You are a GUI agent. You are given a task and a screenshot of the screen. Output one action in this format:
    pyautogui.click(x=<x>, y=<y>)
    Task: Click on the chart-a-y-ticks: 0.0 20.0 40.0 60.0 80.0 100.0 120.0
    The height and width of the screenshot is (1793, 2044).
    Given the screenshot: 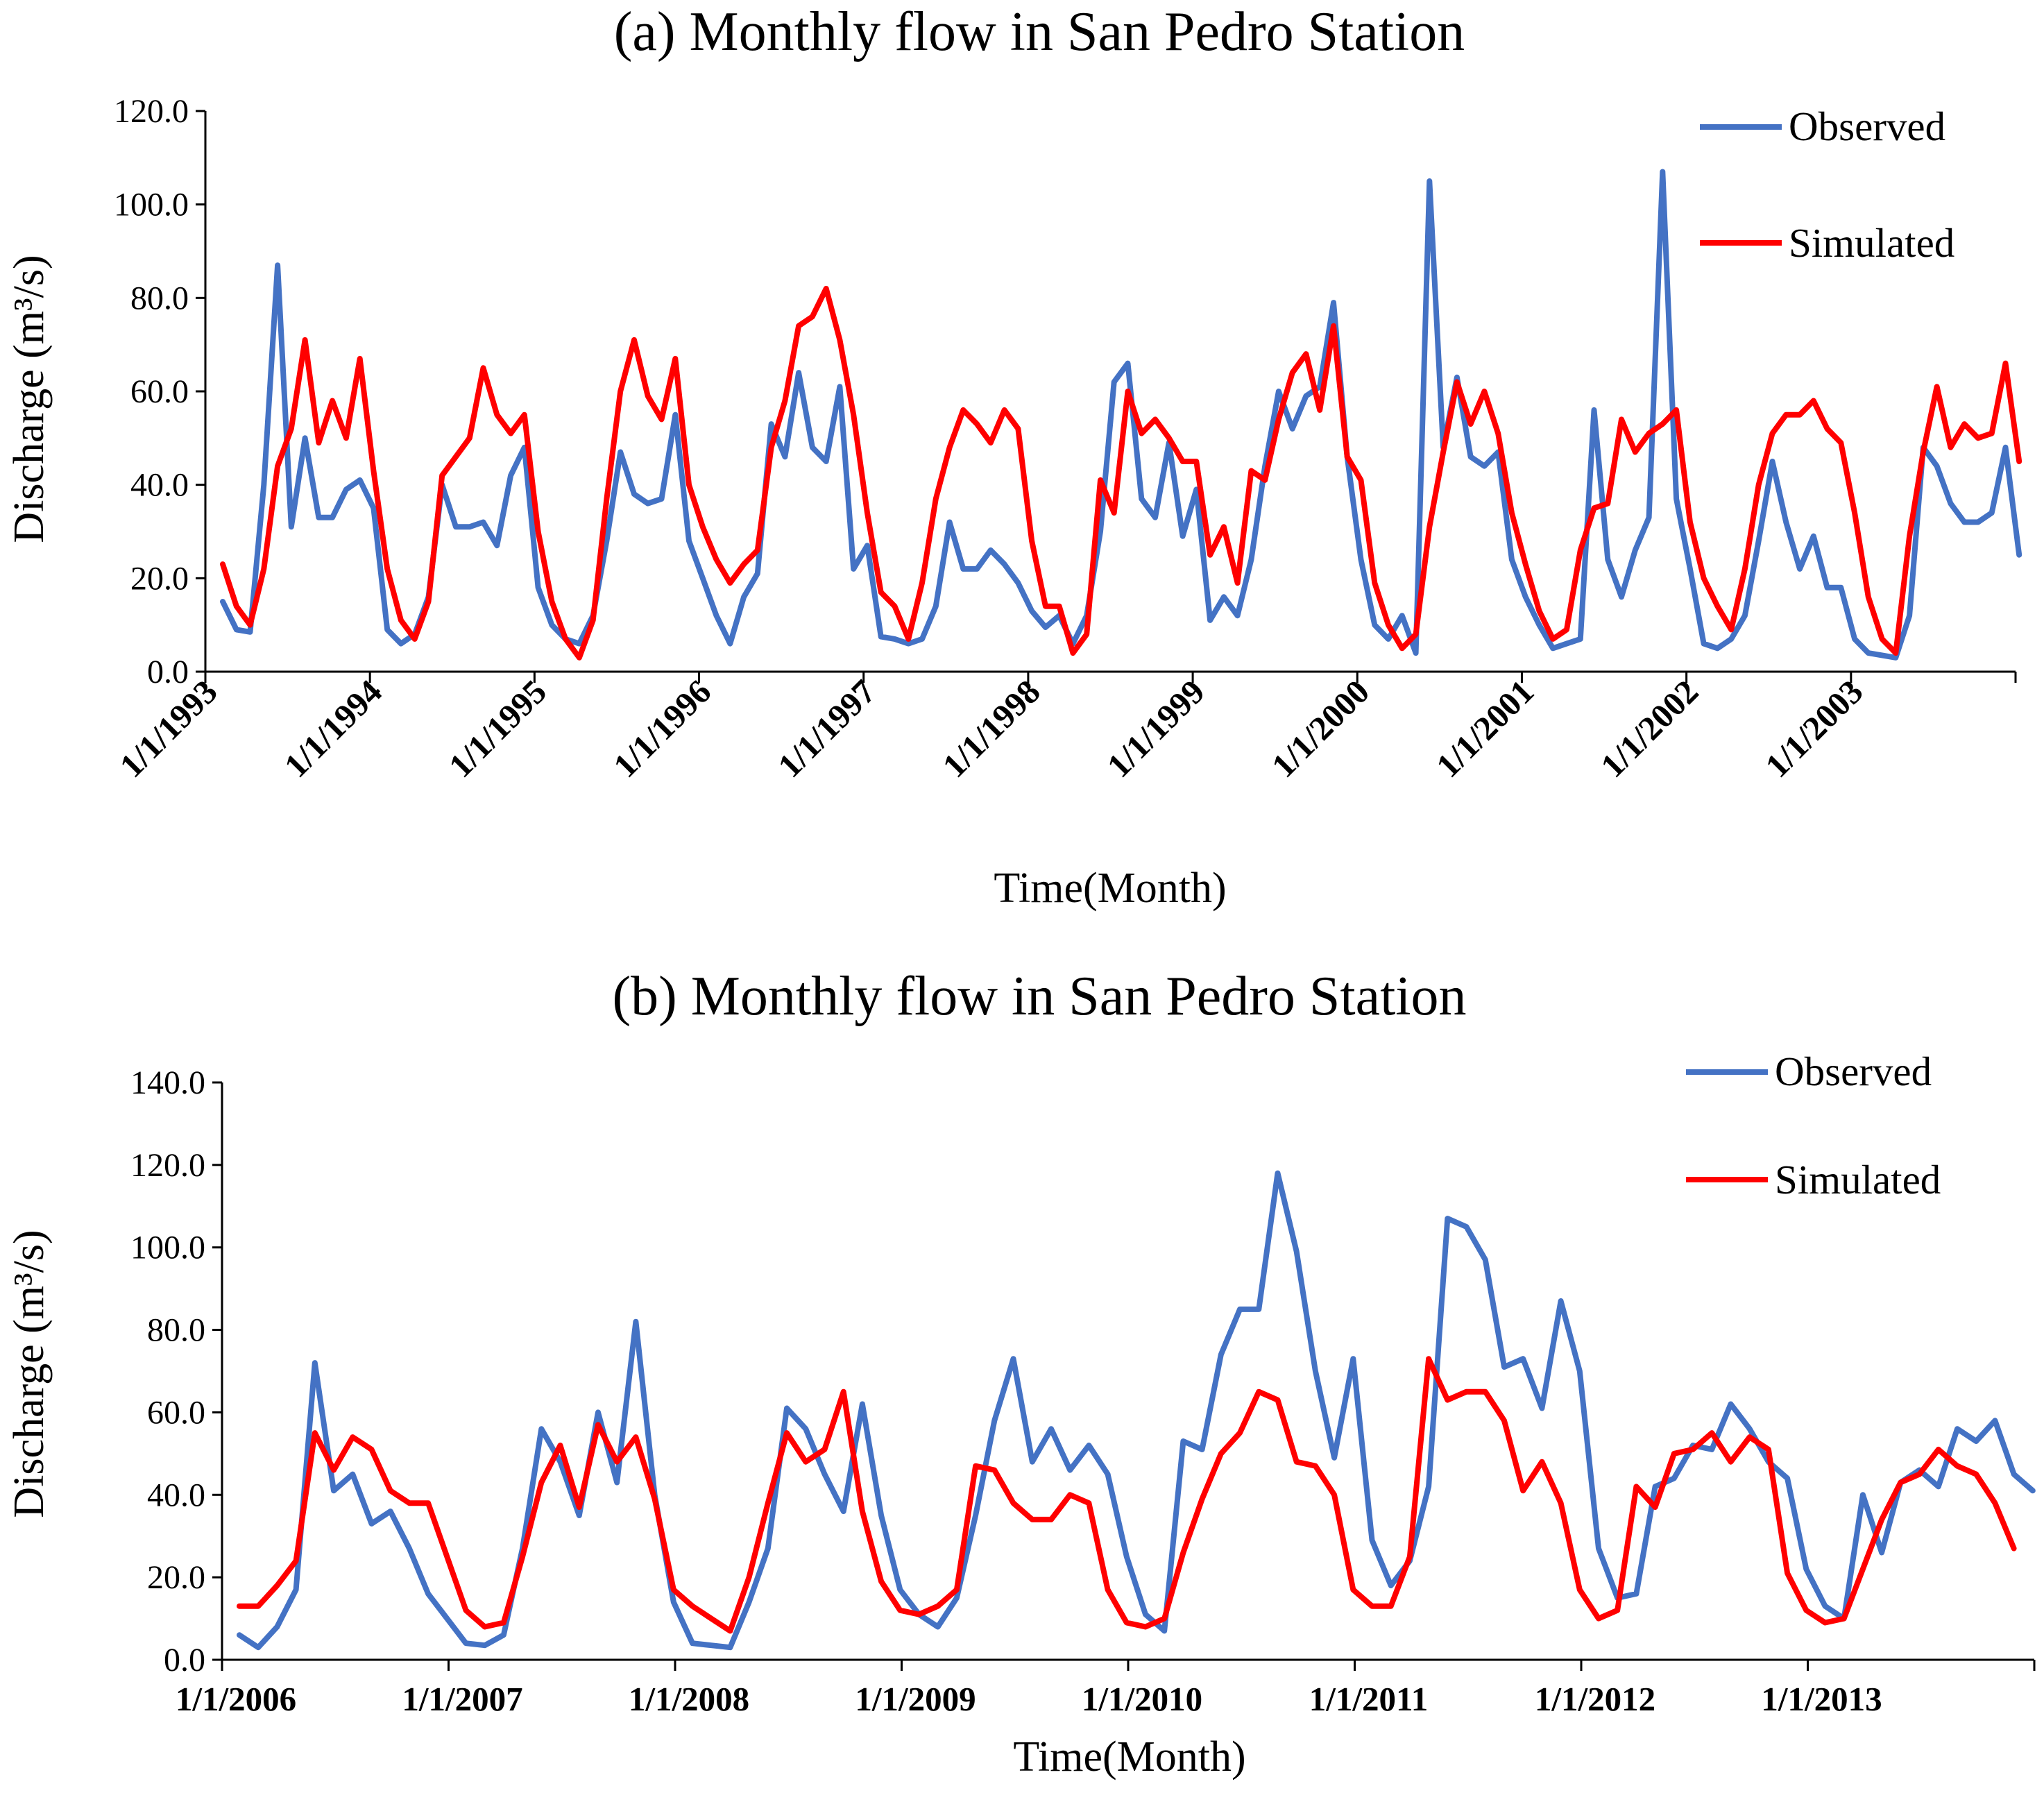 What is the action you would take?
    pyautogui.click(x=159, y=391)
    